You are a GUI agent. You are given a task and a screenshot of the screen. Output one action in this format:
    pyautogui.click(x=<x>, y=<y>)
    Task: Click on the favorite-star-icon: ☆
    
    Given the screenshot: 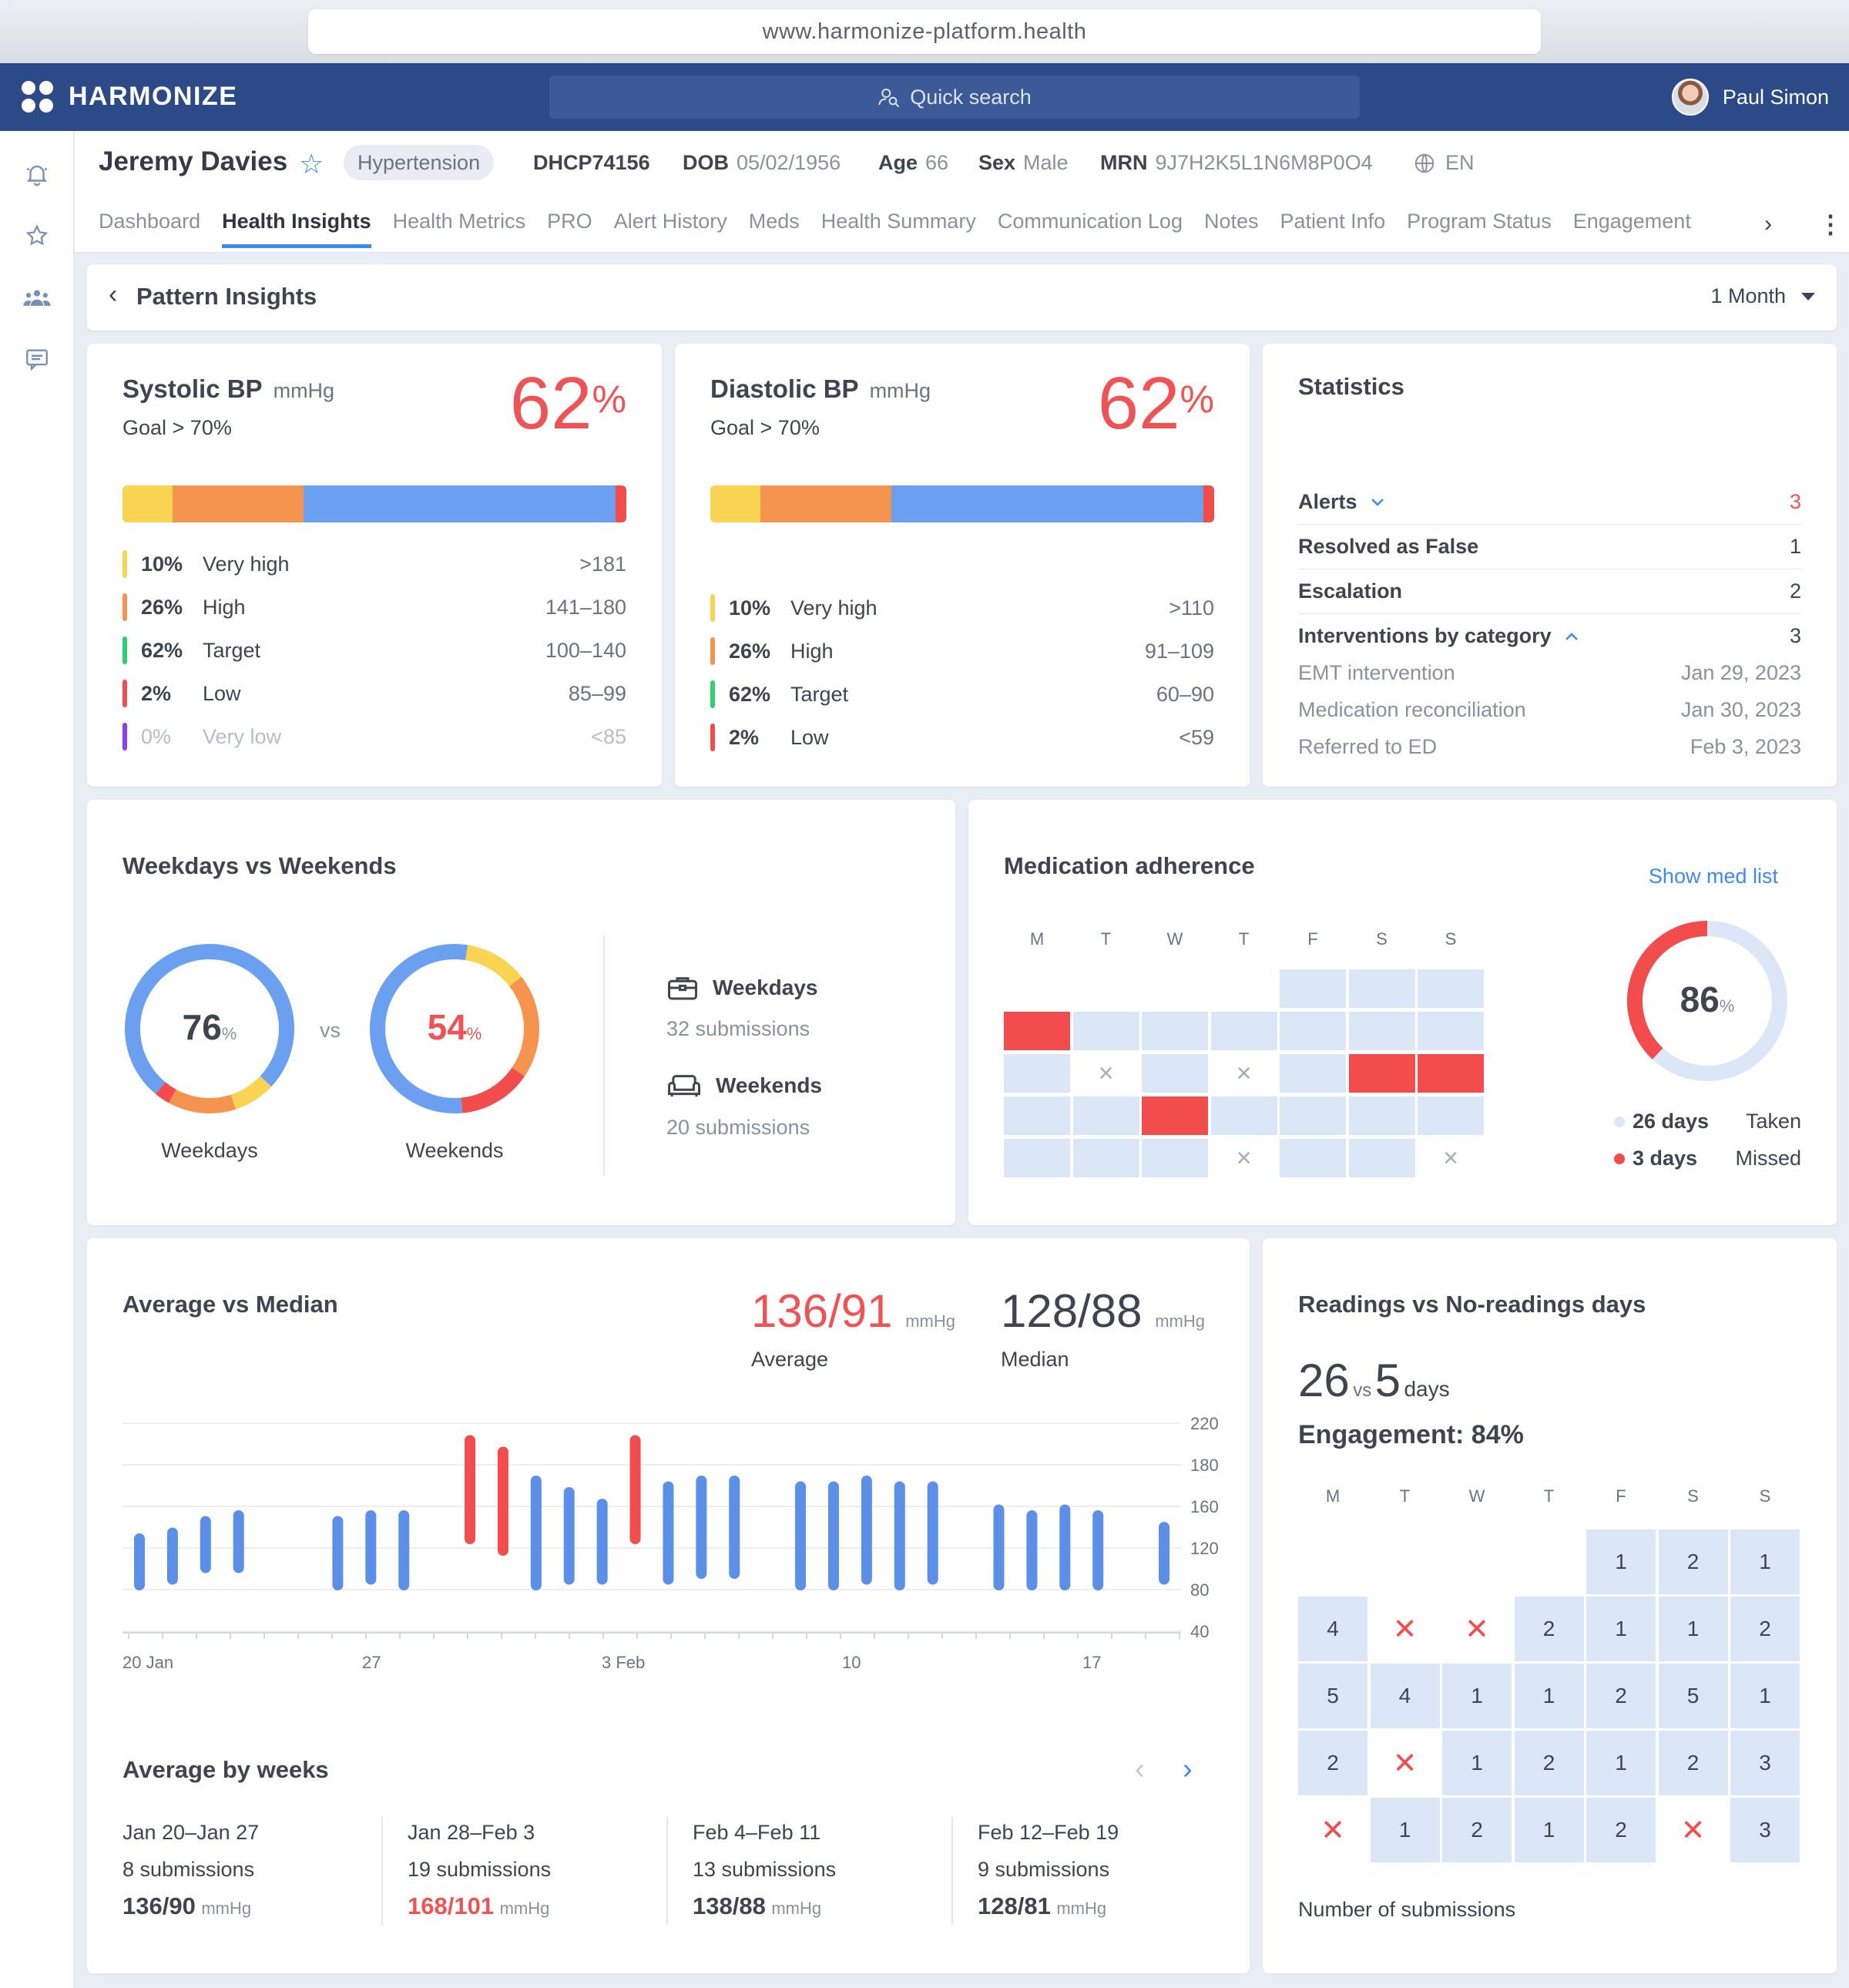 What is the action you would take?
    pyautogui.click(x=311, y=164)
    